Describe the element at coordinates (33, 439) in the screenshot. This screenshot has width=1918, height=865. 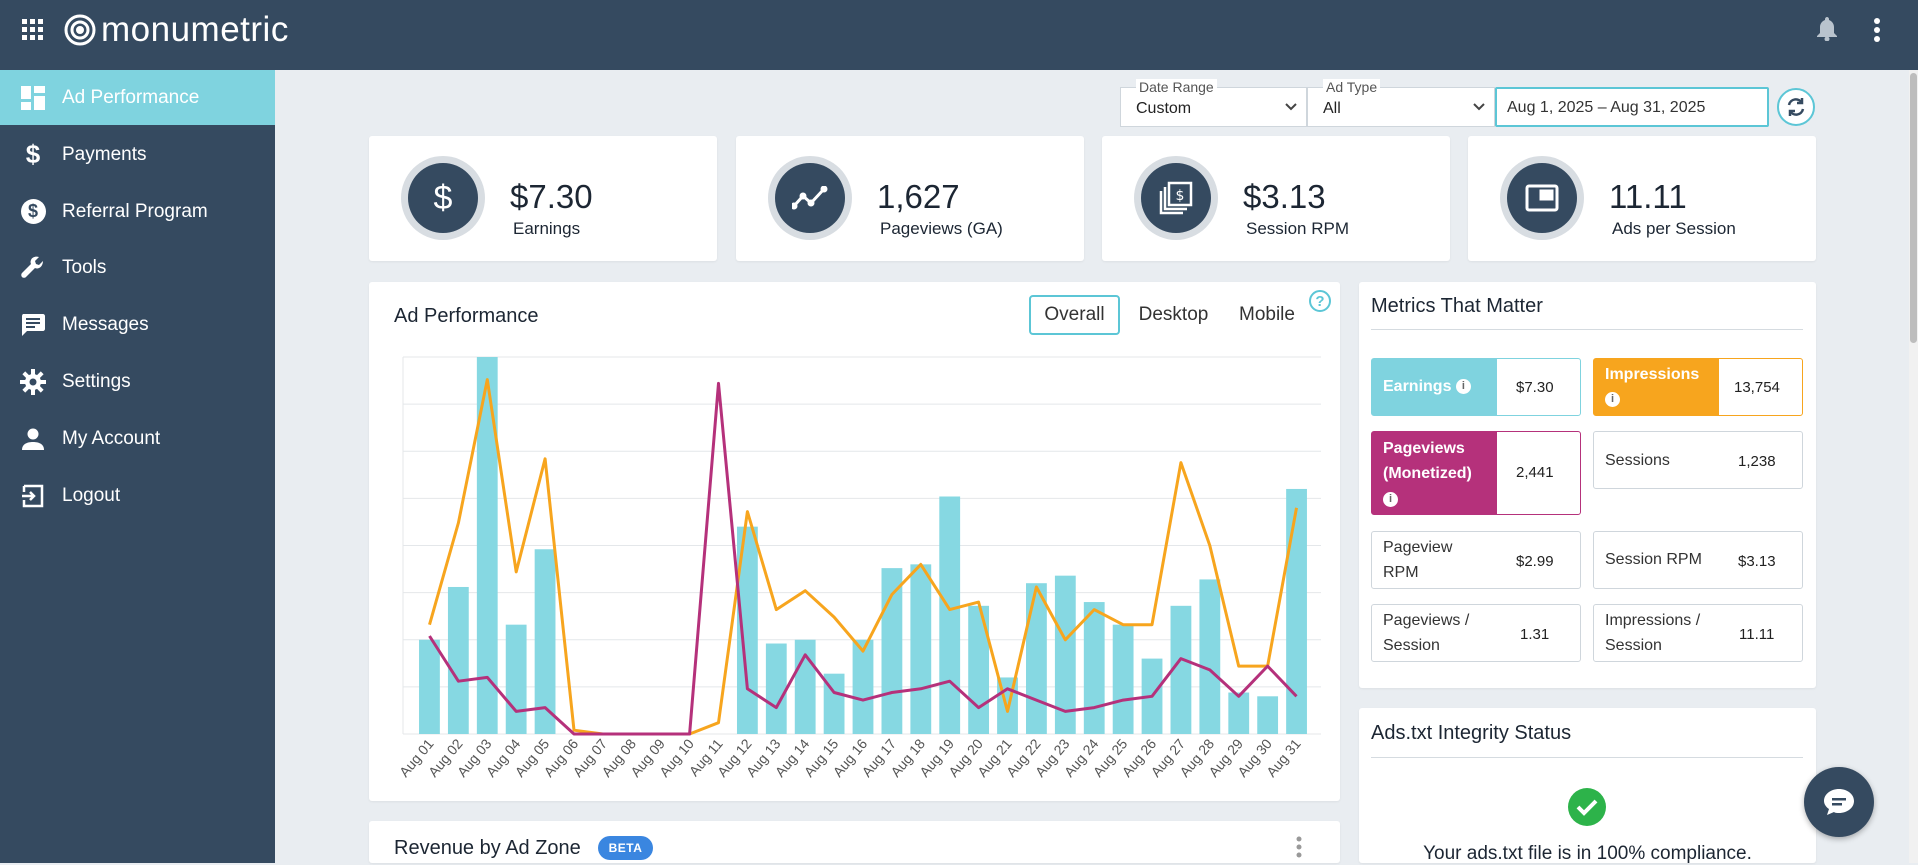
I see `person-icon` at that location.